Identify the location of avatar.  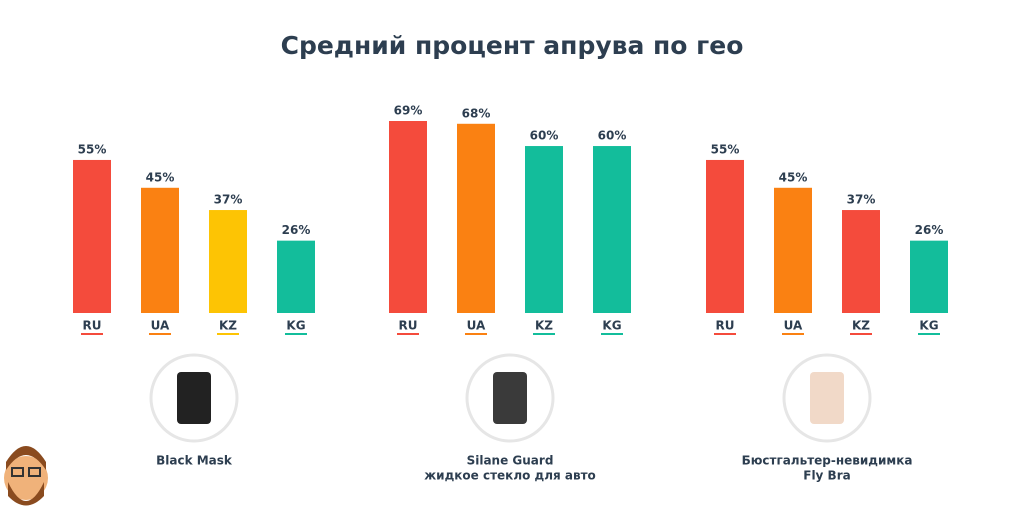
(26, 476).